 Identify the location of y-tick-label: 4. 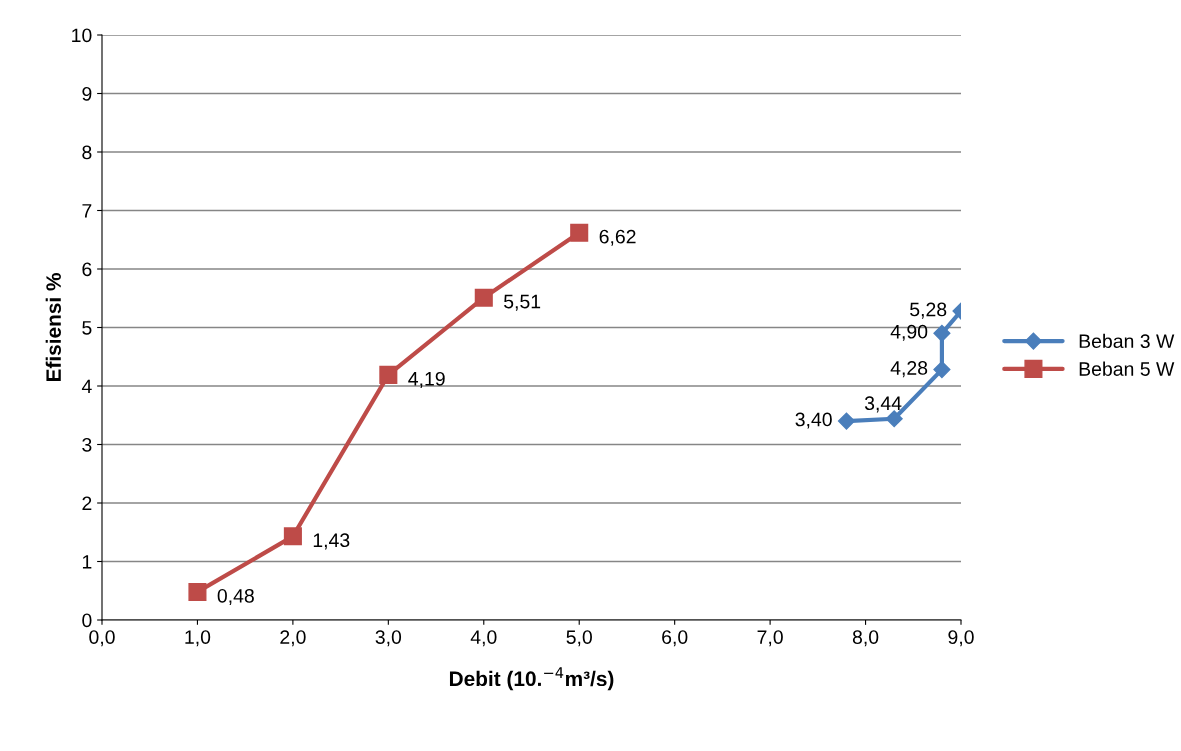
(86, 386).